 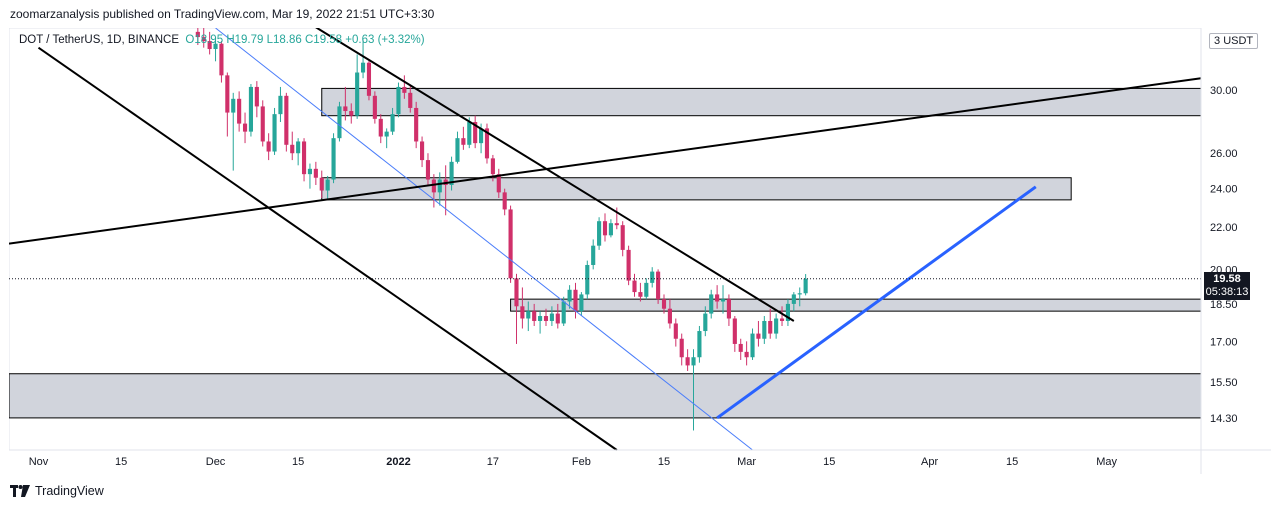 I want to click on time-tick-label: Nov, so click(x=39, y=462).